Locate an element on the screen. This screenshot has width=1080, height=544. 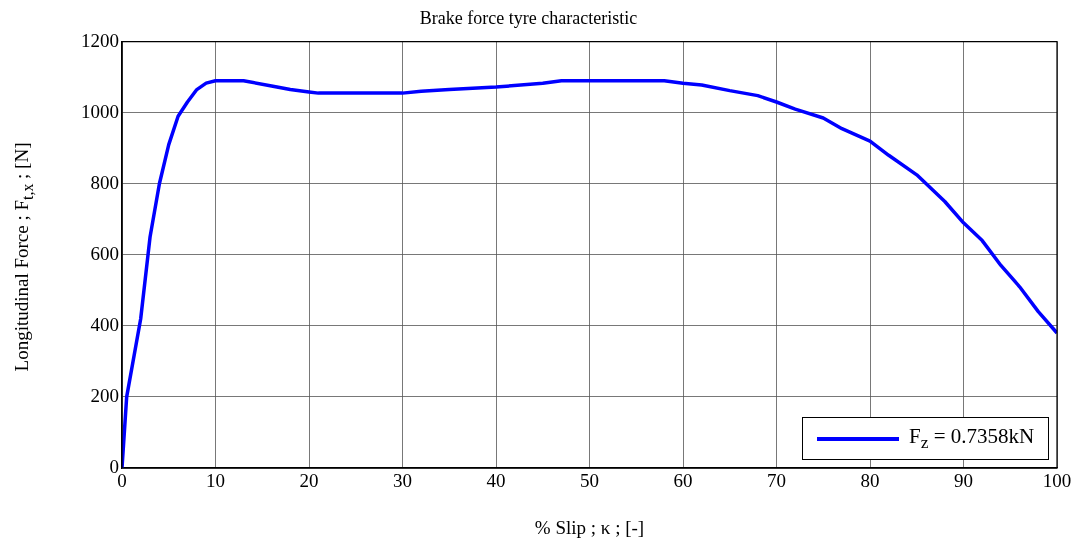
x-tick-label: 60 is located at coordinates (683, 481).